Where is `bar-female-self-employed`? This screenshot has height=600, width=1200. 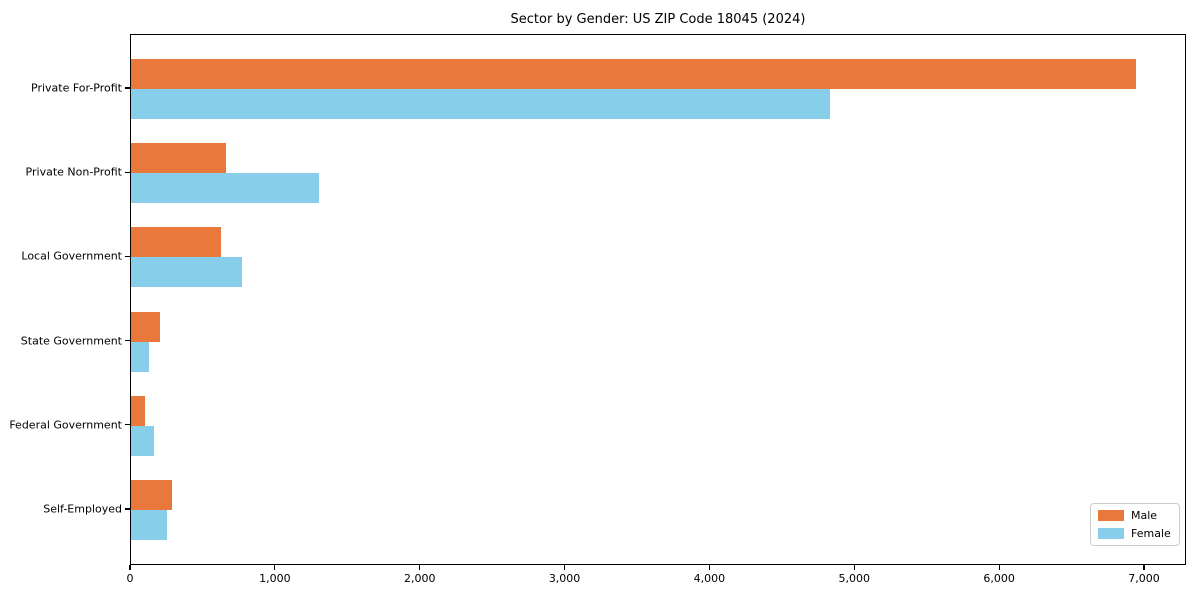 bar-female-self-employed is located at coordinates (149, 525).